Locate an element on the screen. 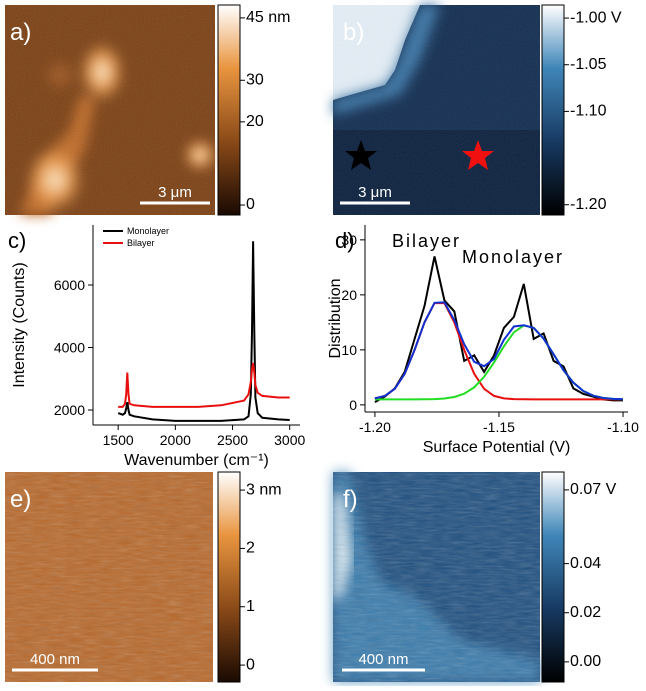 The image size is (646, 691). afm-image-e is located at coordinates (109, 577).